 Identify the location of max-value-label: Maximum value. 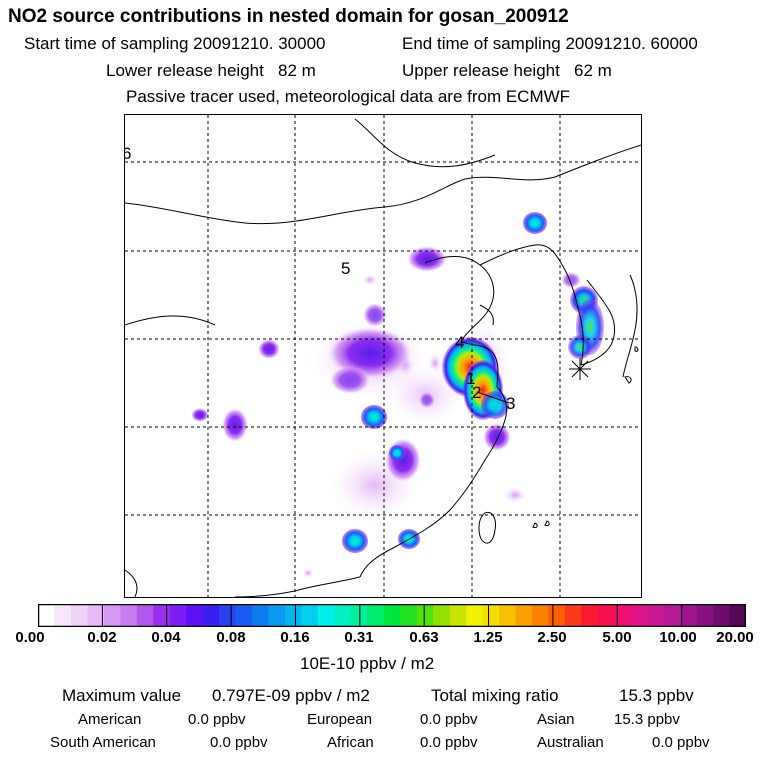
(122, 695).